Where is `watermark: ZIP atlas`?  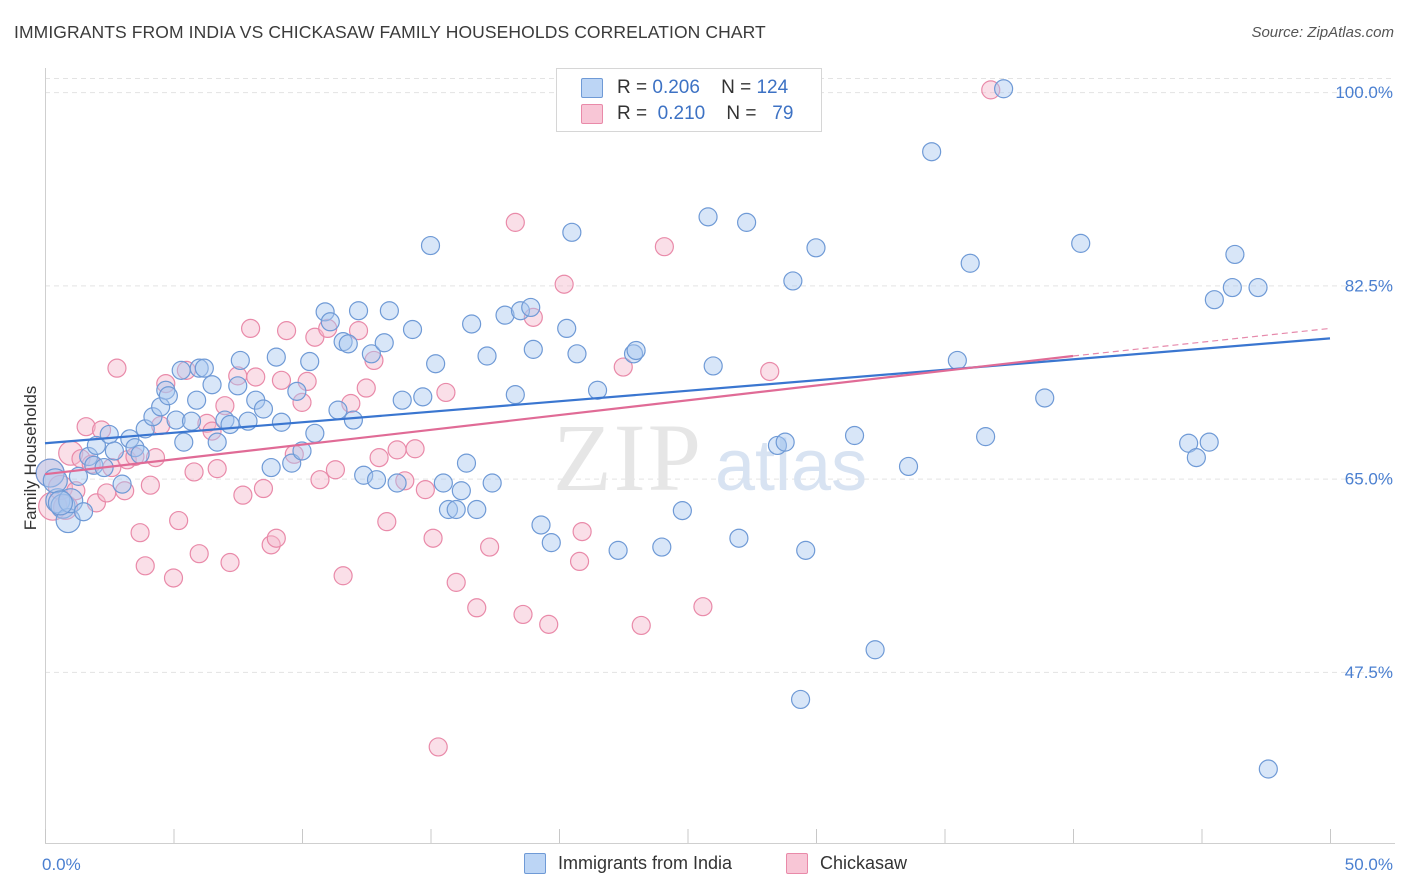 watermark: ZIP atlas is located at coordinates (710, 457).